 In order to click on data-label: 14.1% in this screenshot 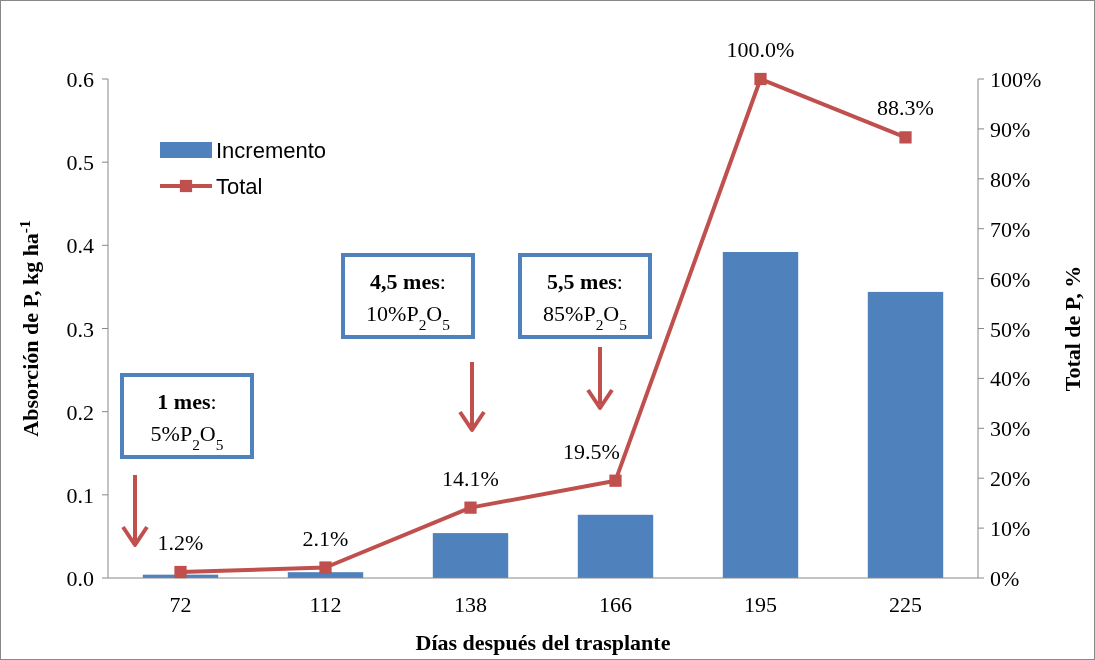, I will do `click(470, 478)`.